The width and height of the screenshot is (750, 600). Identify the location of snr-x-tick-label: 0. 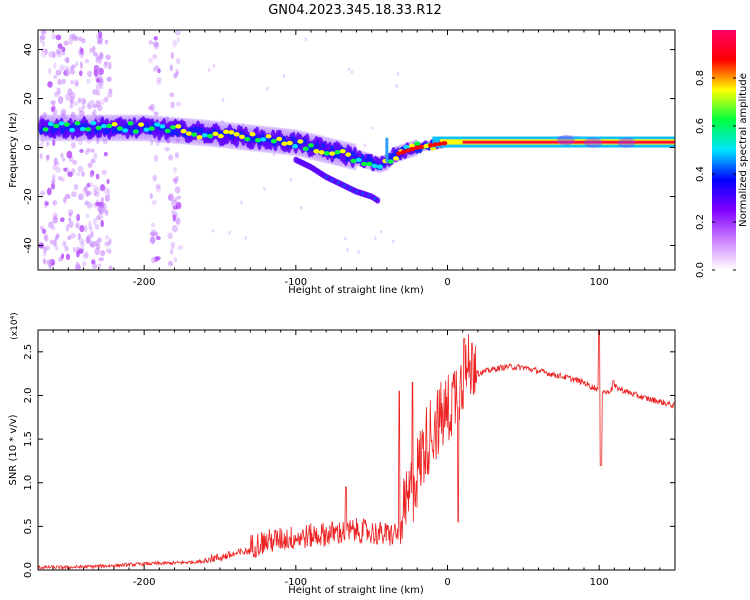
(447, 582).